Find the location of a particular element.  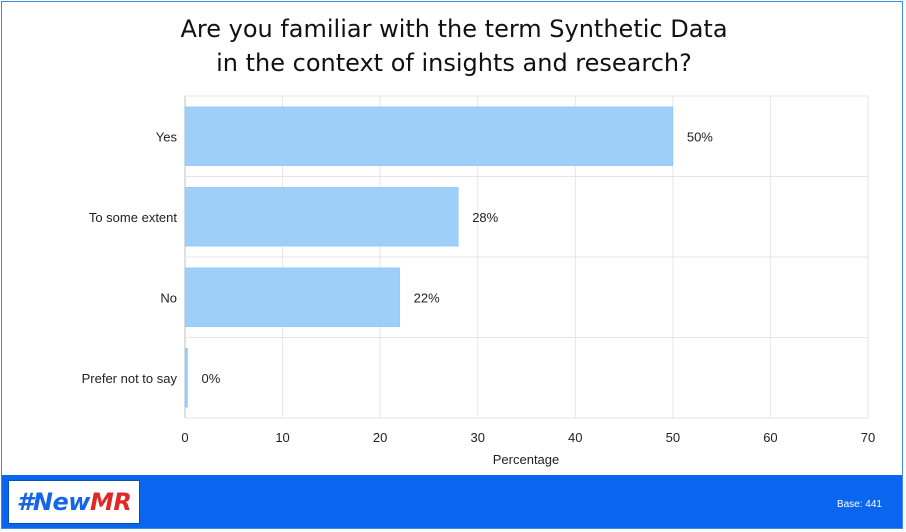

x-tick-label: 40 is located at coordinates (575, 437).